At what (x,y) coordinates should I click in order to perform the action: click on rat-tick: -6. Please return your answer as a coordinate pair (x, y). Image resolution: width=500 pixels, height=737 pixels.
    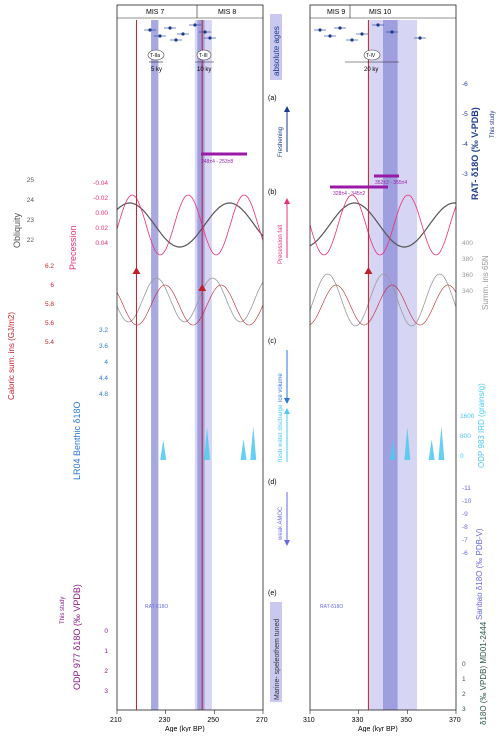
    Looking at the image, I should click on (465, 84).